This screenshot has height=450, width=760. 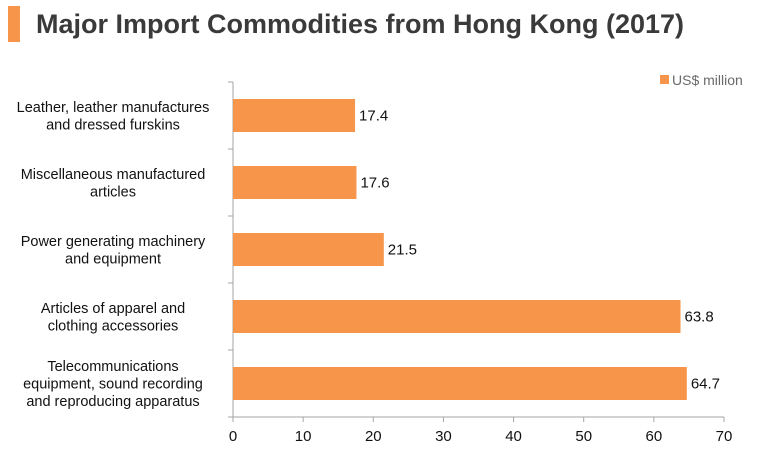 What do you see at coordinates (724, 436) in the screenshot?
I see `x-tick-label: 70` at bounding box center [724, 436].